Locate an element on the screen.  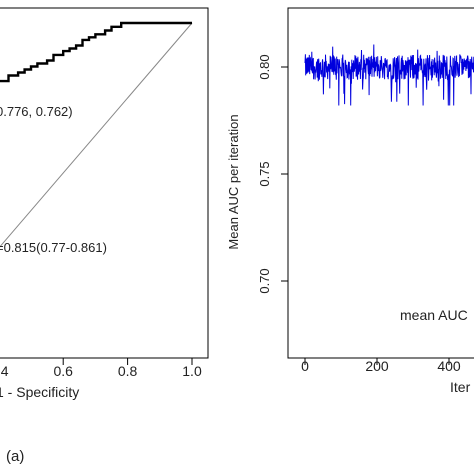
roc-x-axis-label: 1 - Specificity is located at coordinates (39, 392).